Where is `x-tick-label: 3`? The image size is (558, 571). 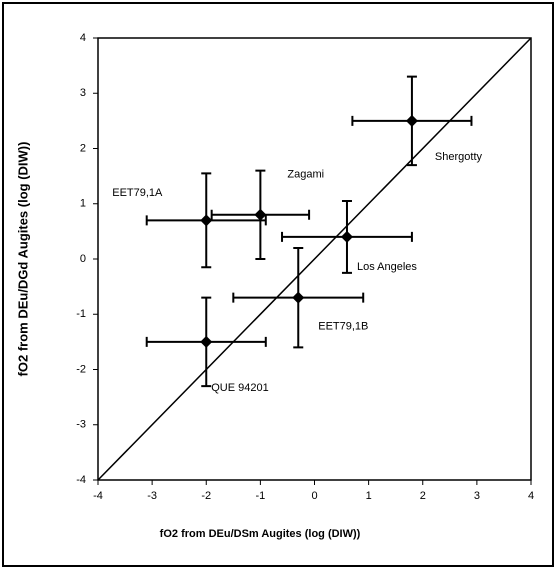
x-tick-label: 3 is located at coordinates (477, 496).